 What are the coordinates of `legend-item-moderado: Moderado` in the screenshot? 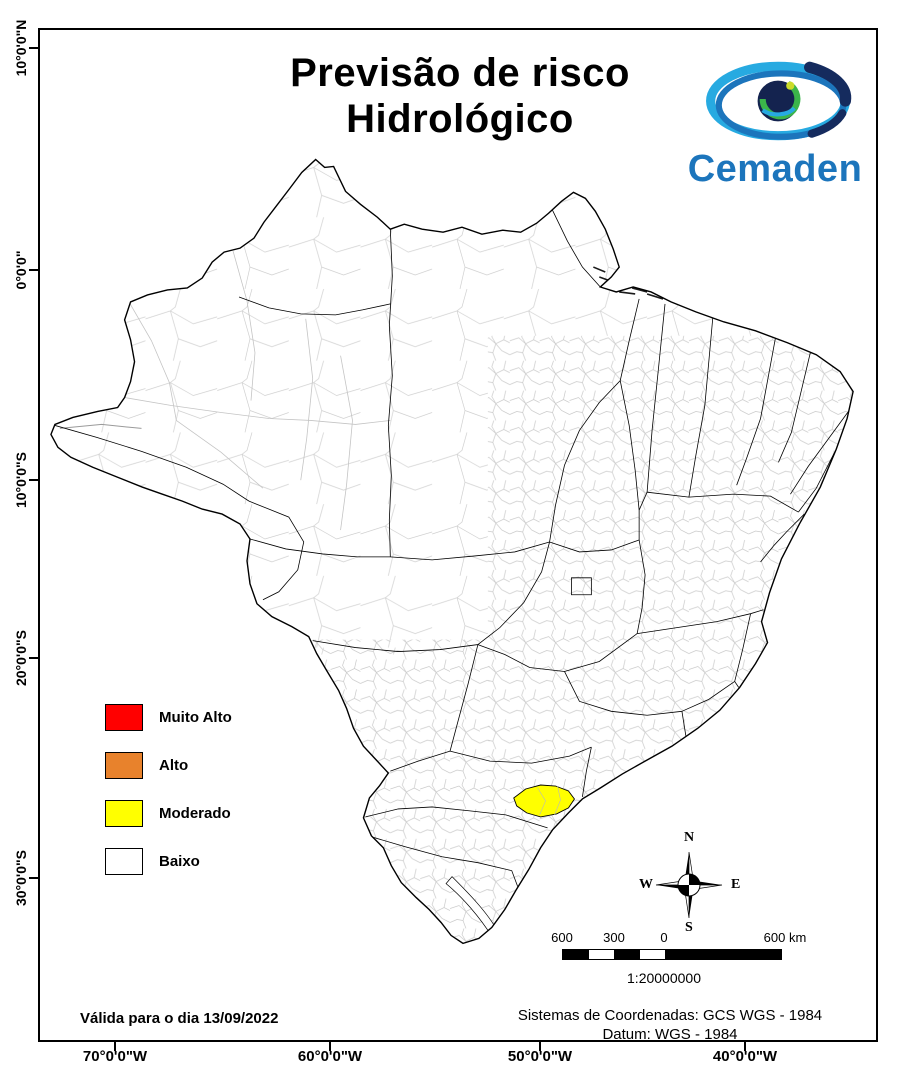 It's located at (168, 813).